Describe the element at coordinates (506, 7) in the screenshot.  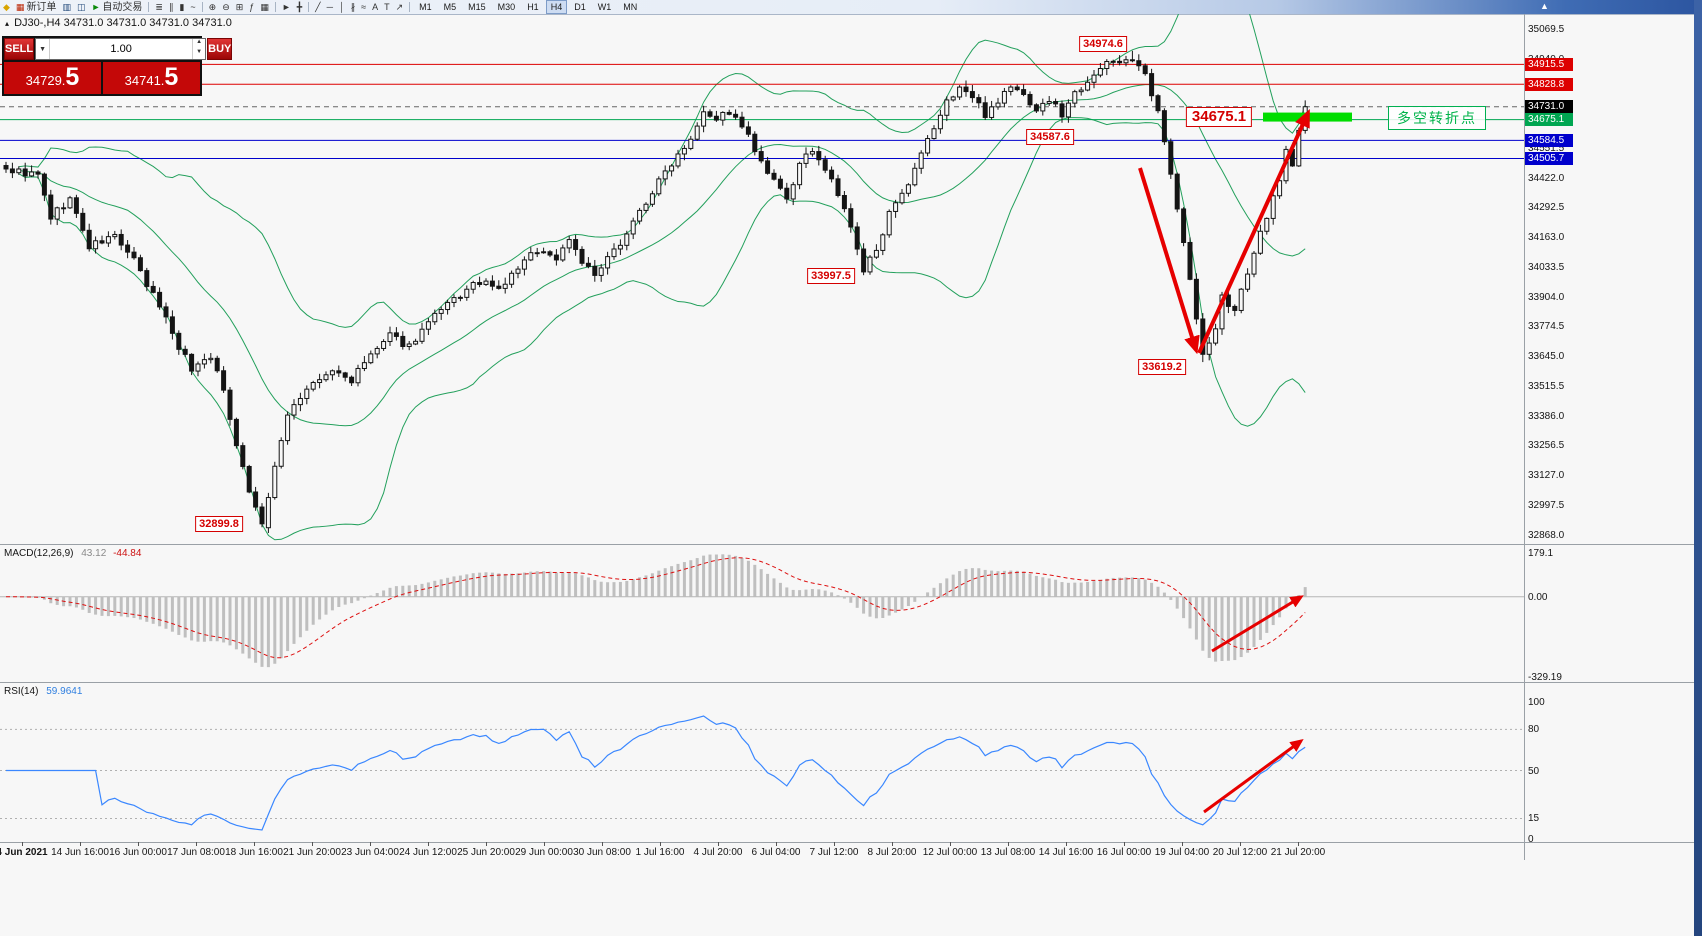
I see `timeframe-button-m30: M30` at that location.